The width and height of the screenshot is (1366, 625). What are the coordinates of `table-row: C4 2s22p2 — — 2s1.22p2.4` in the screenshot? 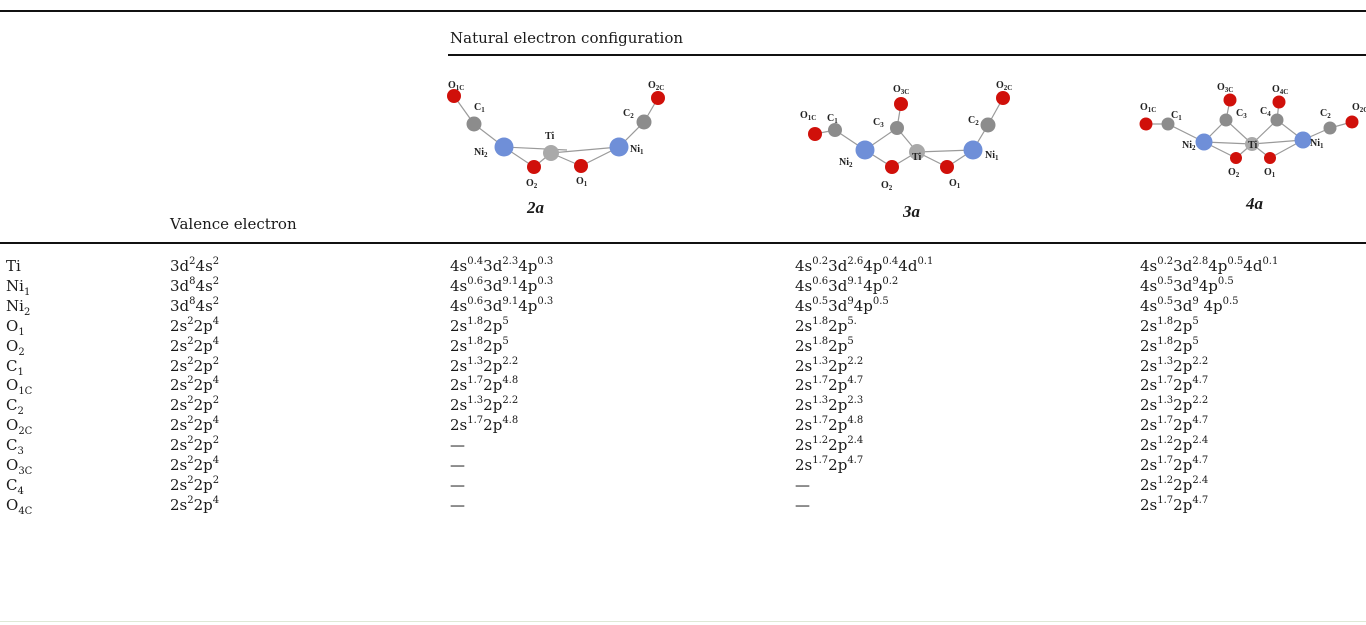 It's located at (683, 485).